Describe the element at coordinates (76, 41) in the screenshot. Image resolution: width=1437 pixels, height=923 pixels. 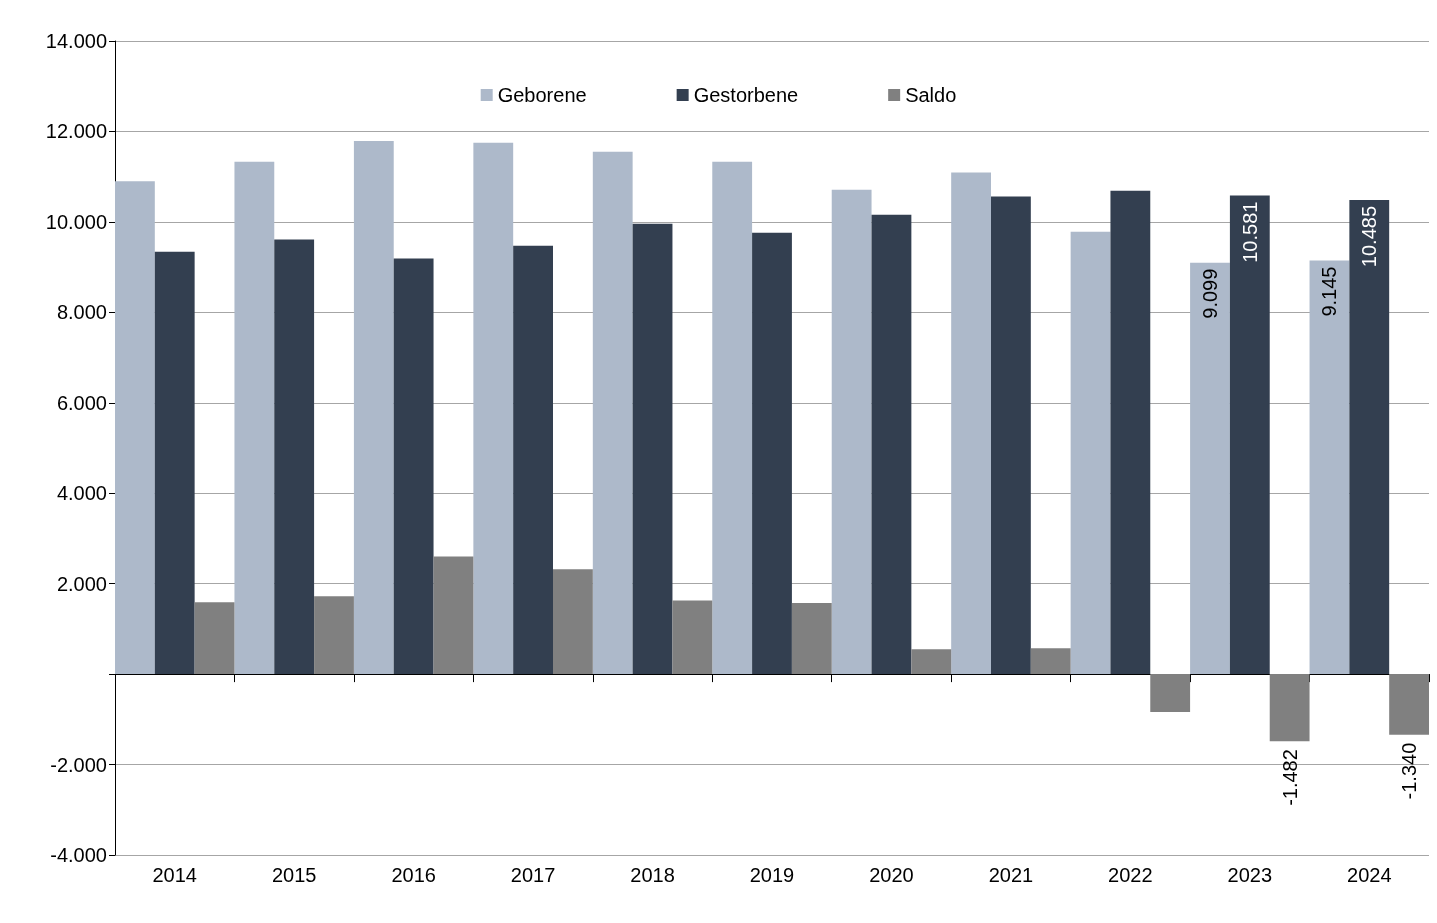
I see `y-tick-label: 14.000` at that location.